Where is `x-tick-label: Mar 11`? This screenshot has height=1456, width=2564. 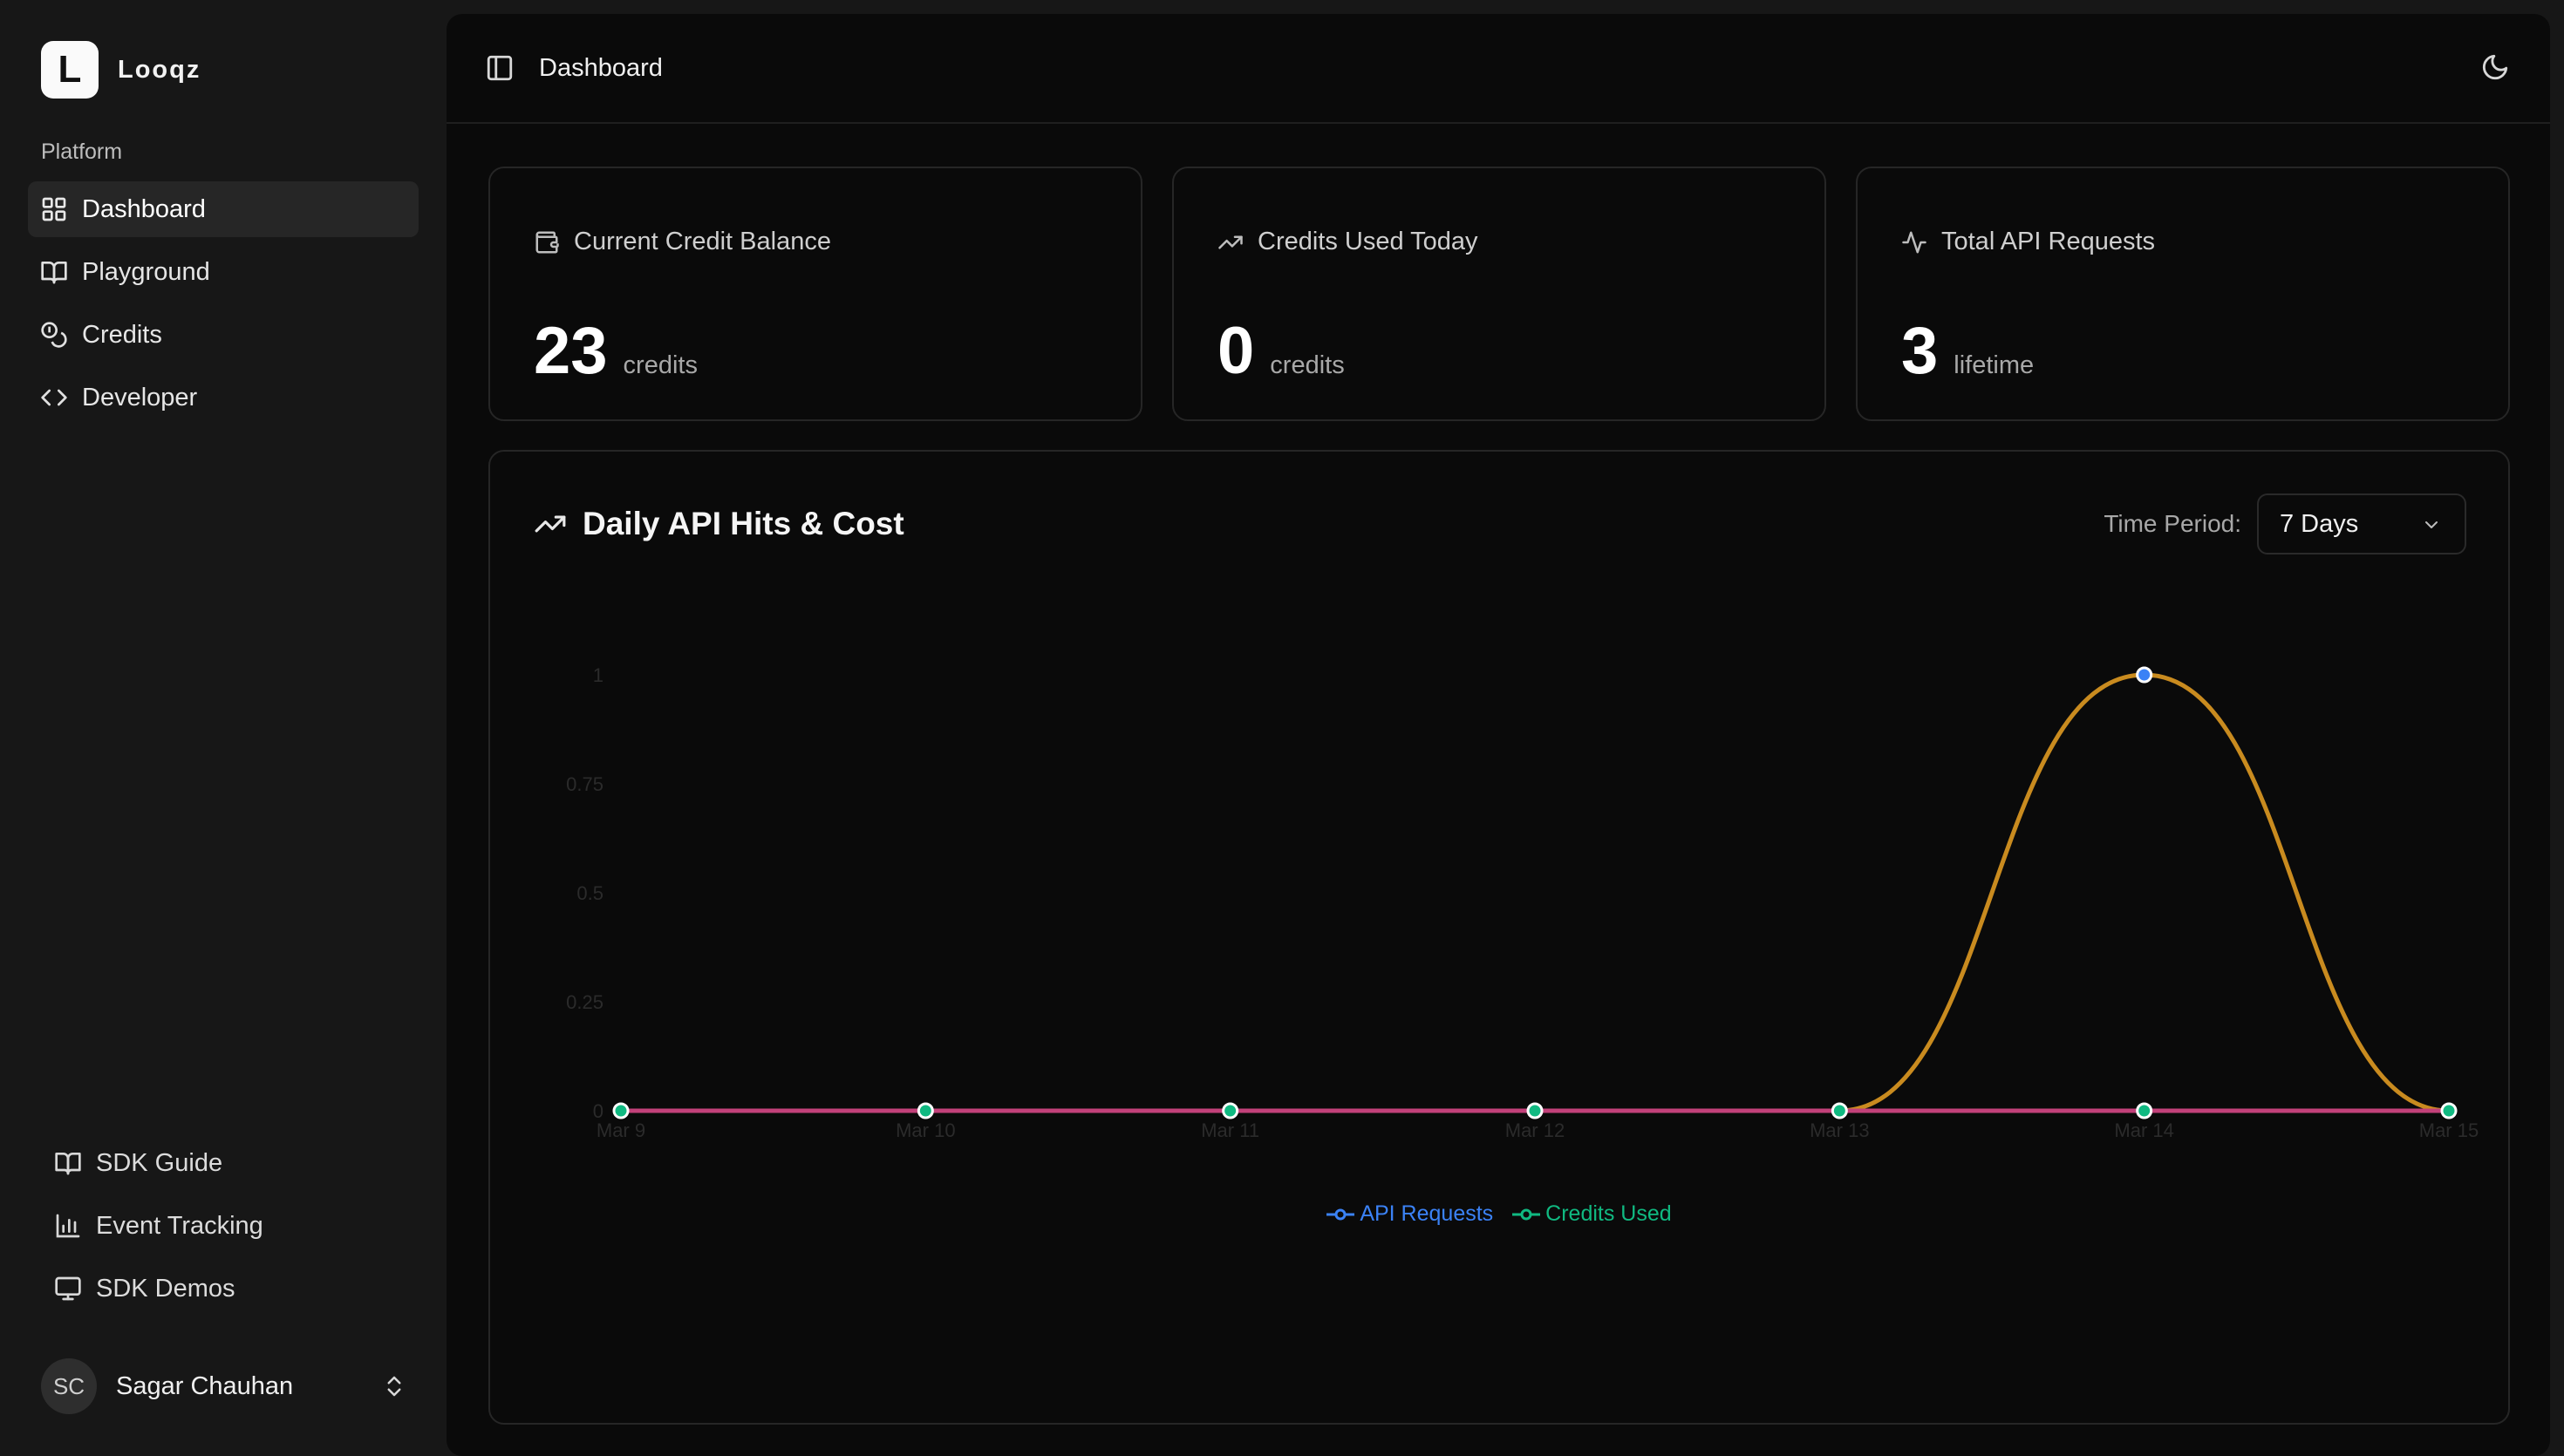
x-tick-label: Mar 11 is located at coordinates (1230, 1130).